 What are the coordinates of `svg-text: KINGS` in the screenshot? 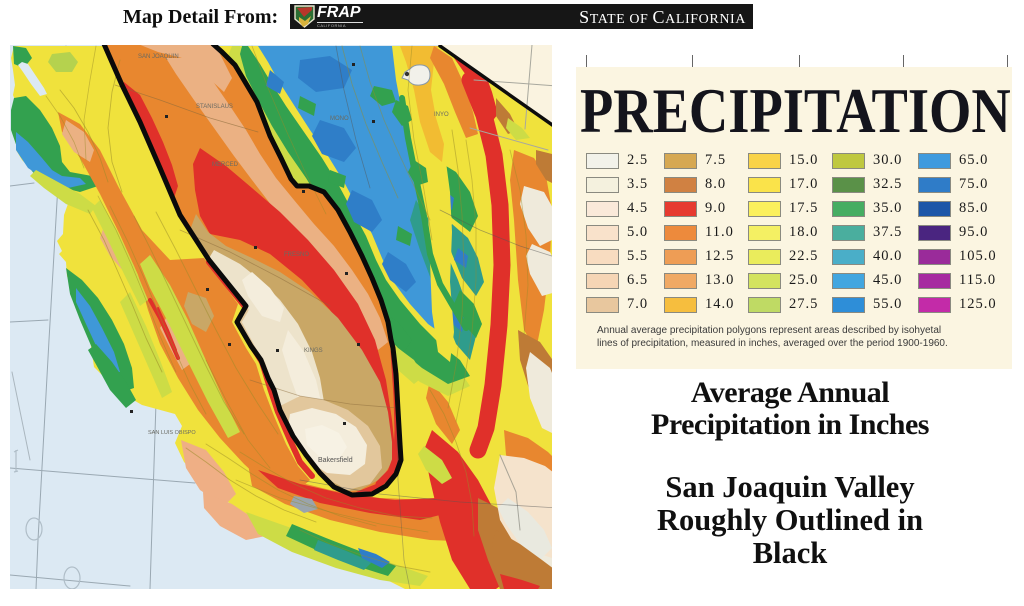 It's located at (313, 351).